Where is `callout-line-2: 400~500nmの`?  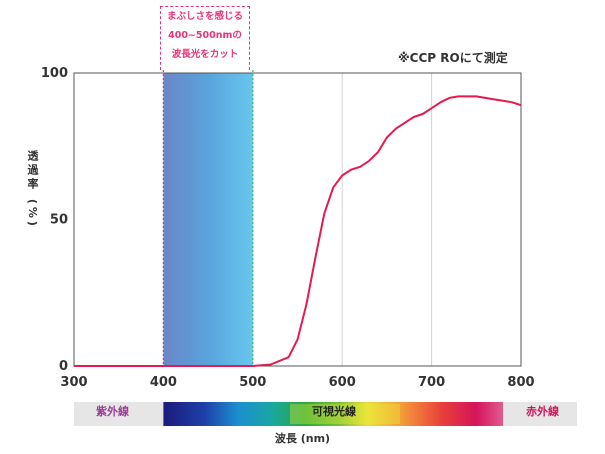 callout-line-2: 400~500nmの is located at coordinates (205, 35).